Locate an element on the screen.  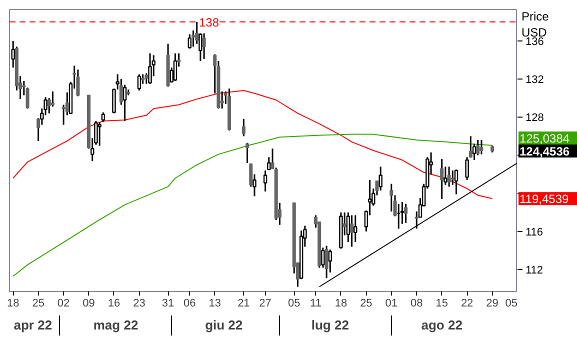
x-tick-label: 22 is located at coordinates (467, 304).